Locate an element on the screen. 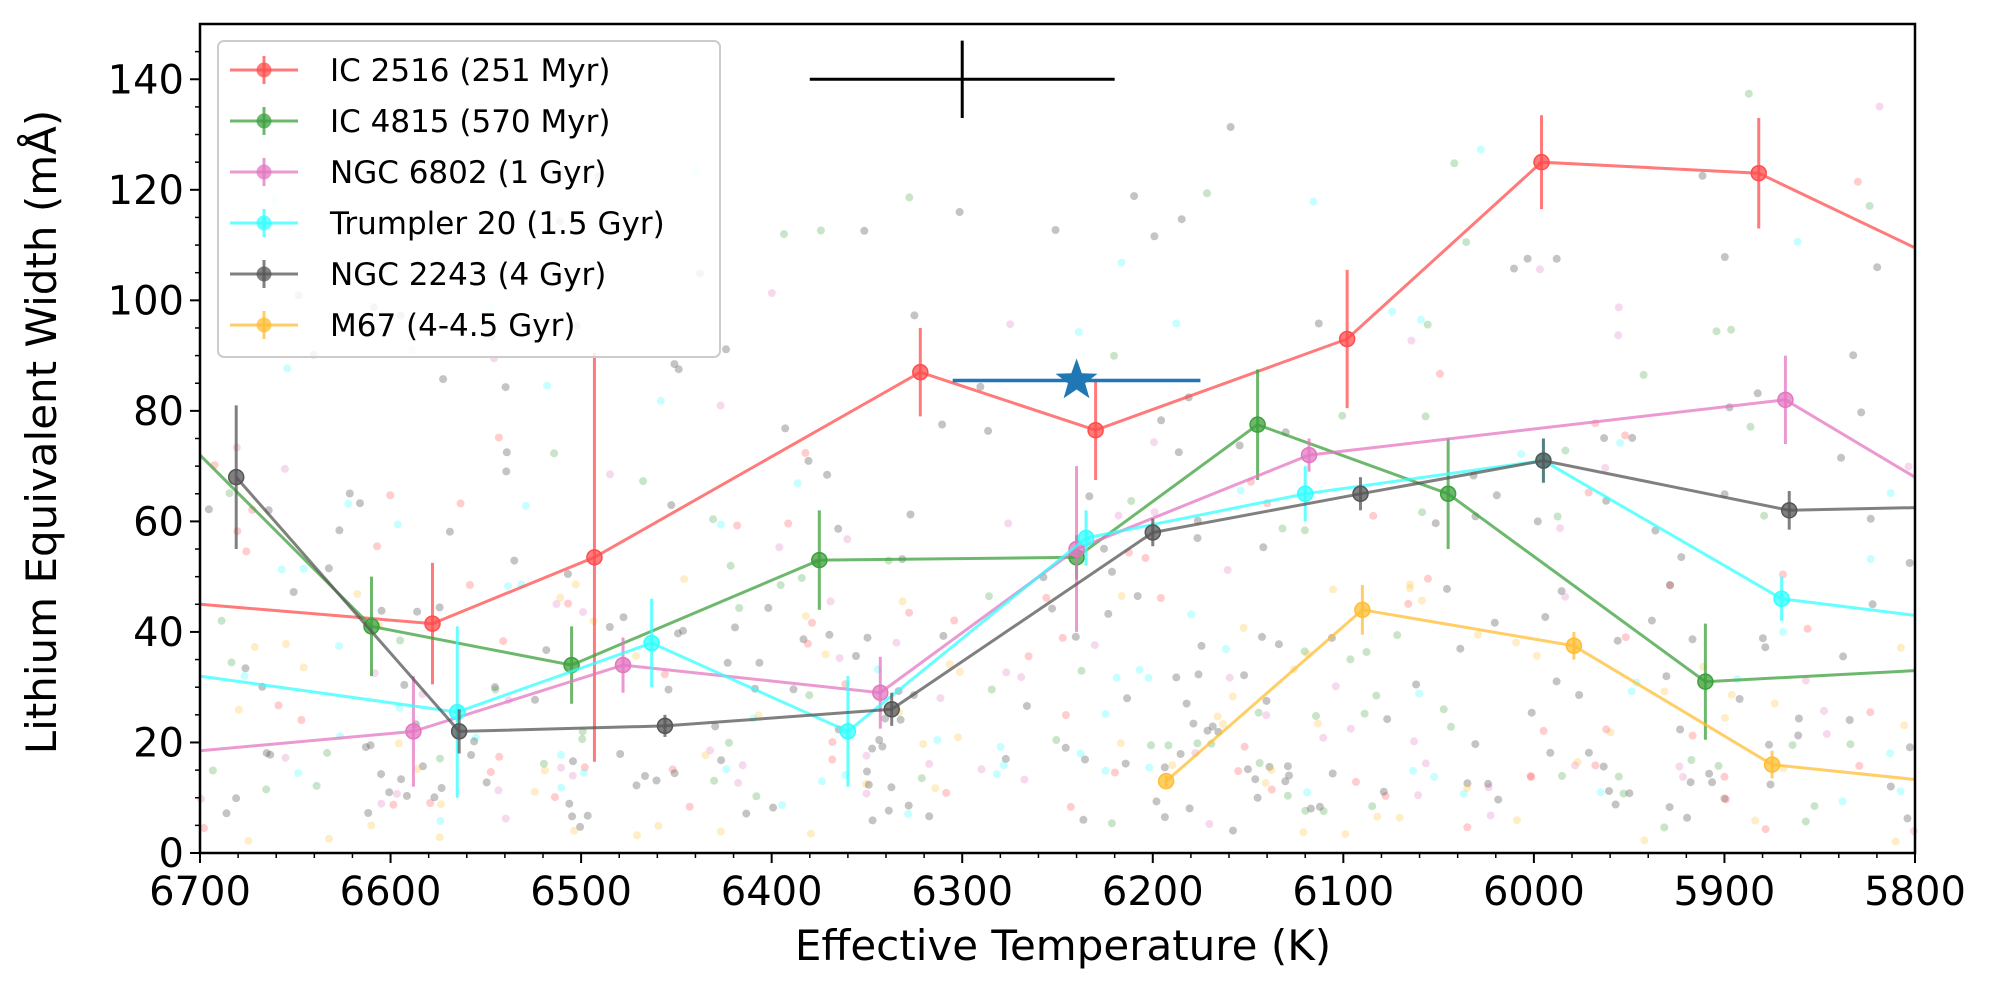  x-tick-label: 5900 is located at coordinates (1725, 892).